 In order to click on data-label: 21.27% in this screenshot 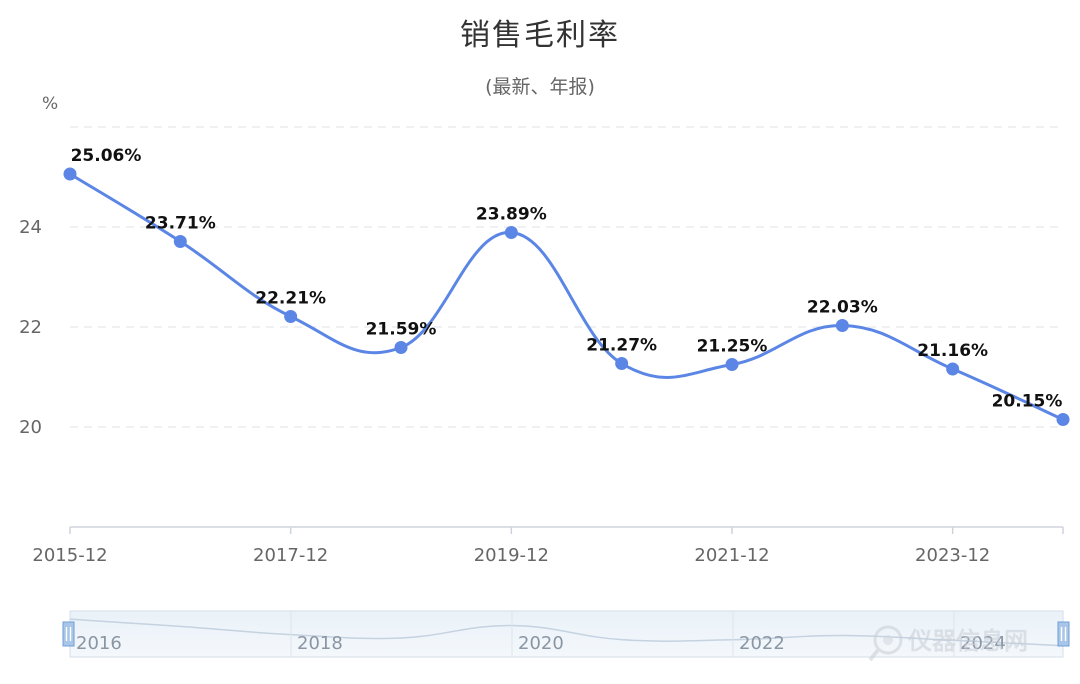, I will do `click(621, 346)`.